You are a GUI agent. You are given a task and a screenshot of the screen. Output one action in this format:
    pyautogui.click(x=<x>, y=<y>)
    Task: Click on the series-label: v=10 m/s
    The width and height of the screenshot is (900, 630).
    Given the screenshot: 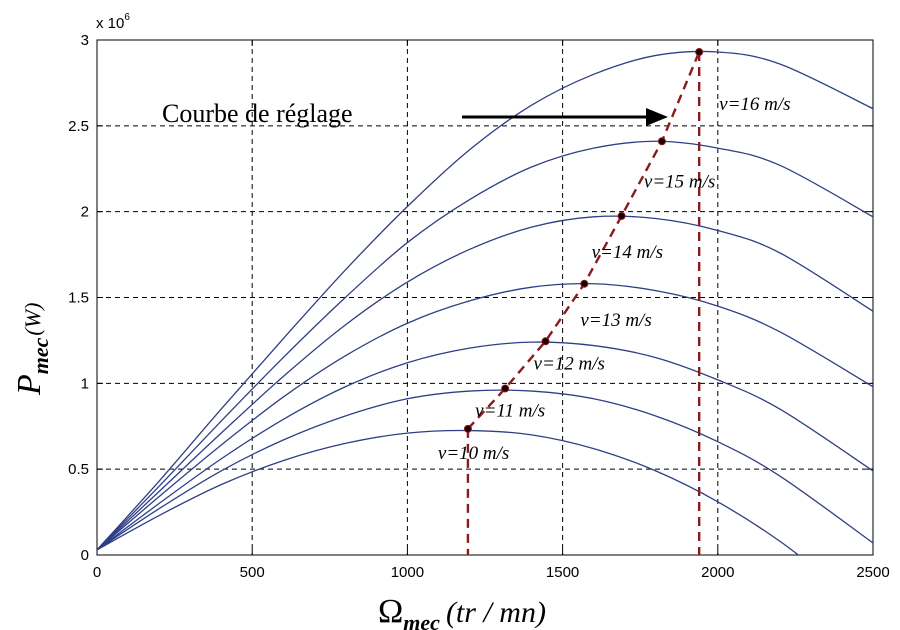 What is the action you would take?
    pyautogui.click(x=473, y=453)
    